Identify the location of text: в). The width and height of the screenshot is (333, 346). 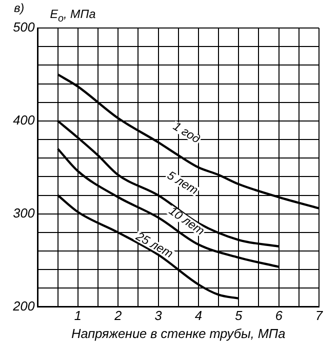
(19, 8).